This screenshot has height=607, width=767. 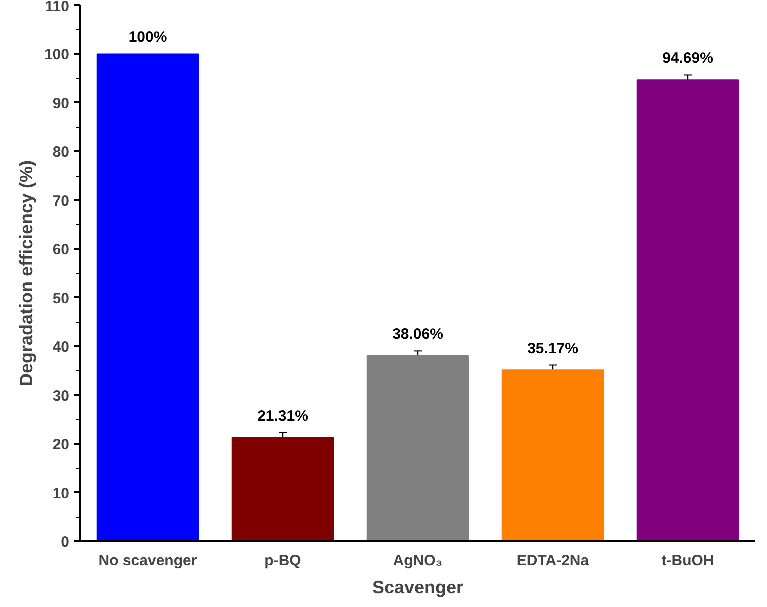 What do you see at coordinates (283, 561) in the screenshot?
I see `x-tick-label: p-BQ` at bounding box center [283, 561].